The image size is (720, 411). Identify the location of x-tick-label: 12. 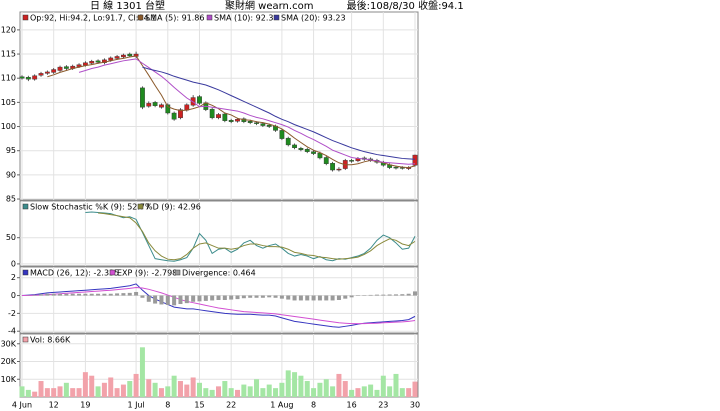
(54, 405).